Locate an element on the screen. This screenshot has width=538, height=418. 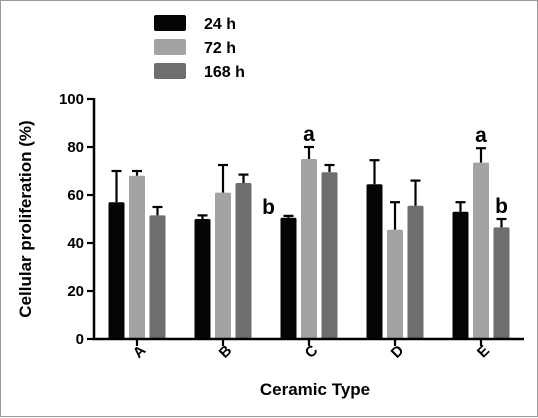
x-tick-label: A is located at coordinates (140, 352).